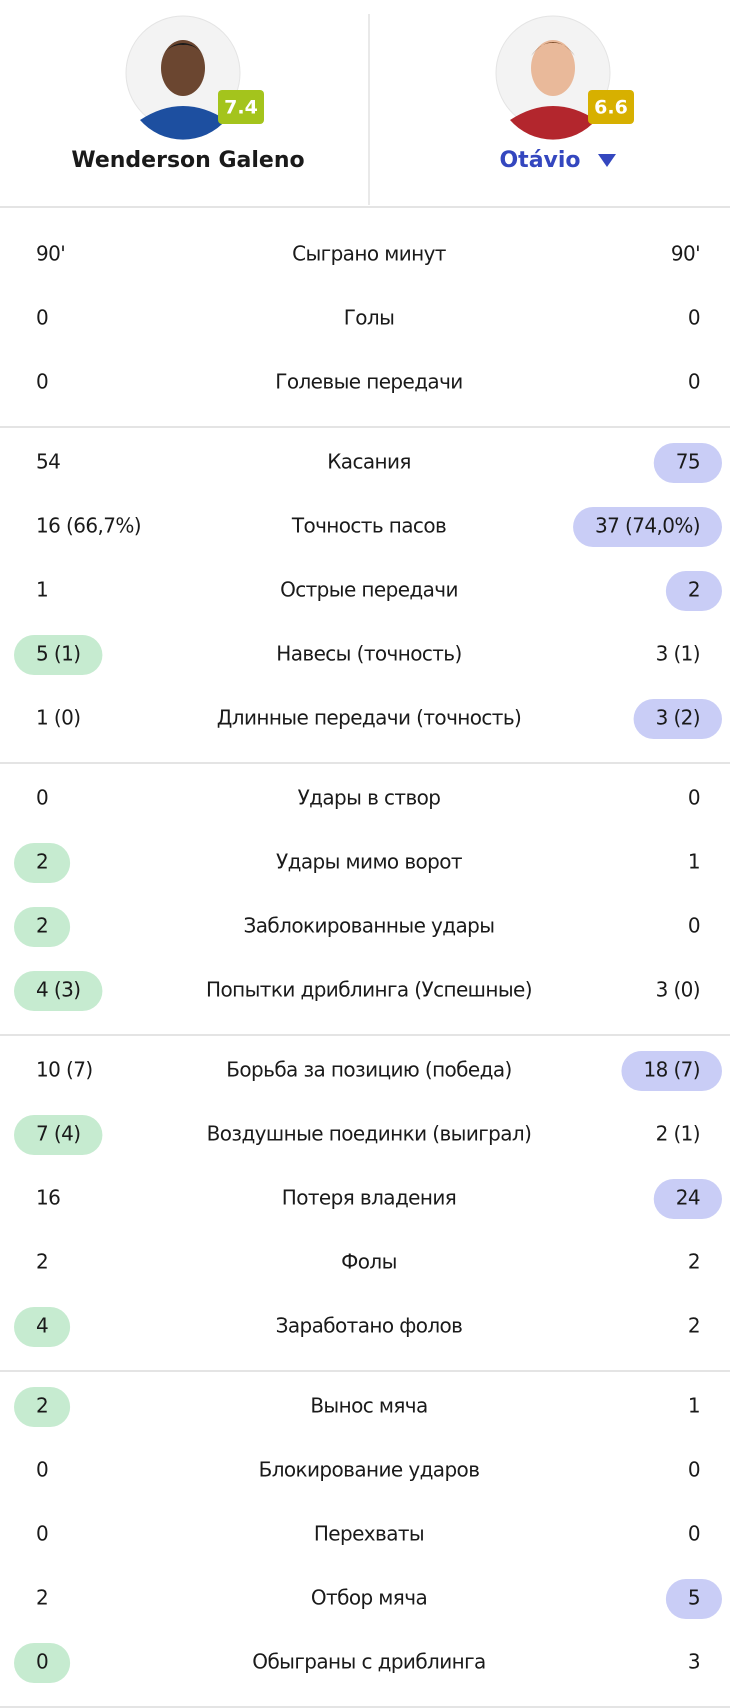 This screenshot has width=730, height=1708. I want to click on left-value: 4 (3), so click(58, 990).